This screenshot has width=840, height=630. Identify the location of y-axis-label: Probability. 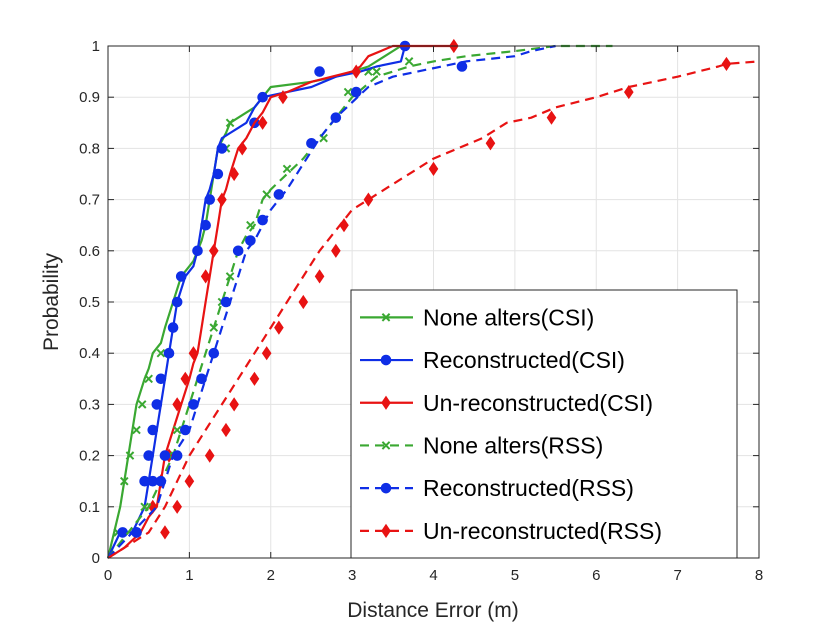
(51, 301).